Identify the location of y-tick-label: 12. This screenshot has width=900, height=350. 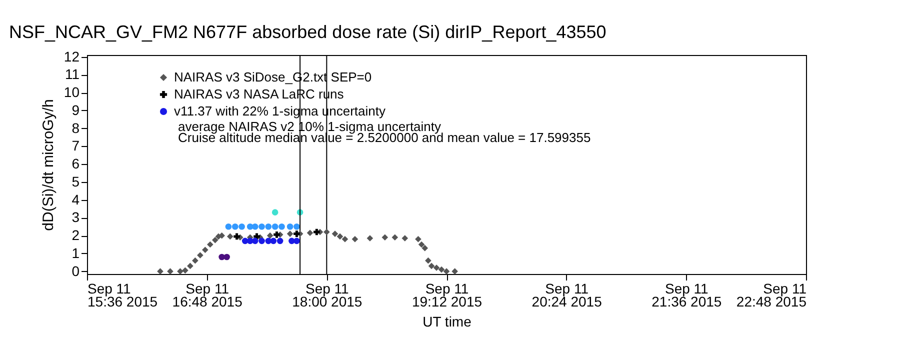
(72, 56).